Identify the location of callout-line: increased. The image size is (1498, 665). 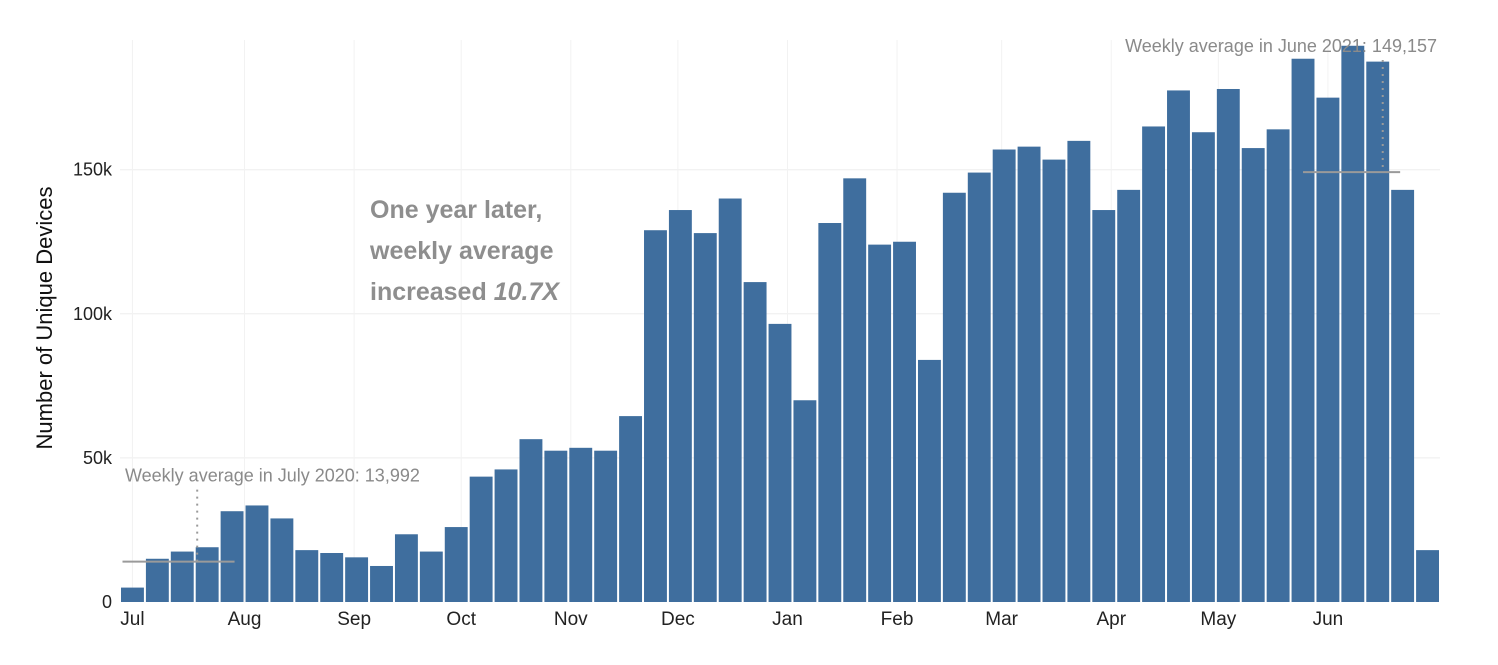
(432, 292).